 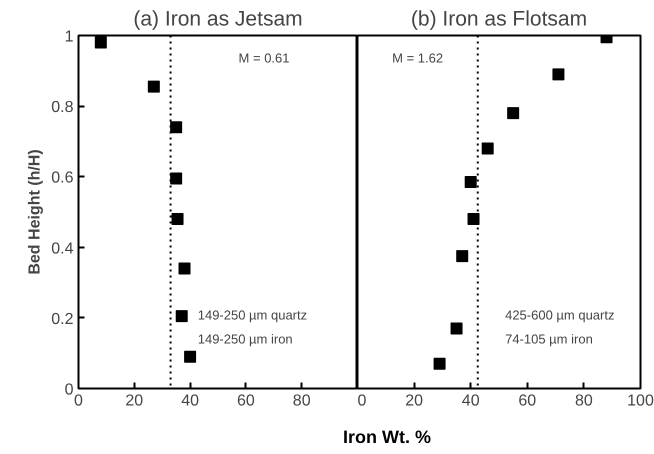 I want to click on x-tick-label: 0, so click(x=362, y=401).